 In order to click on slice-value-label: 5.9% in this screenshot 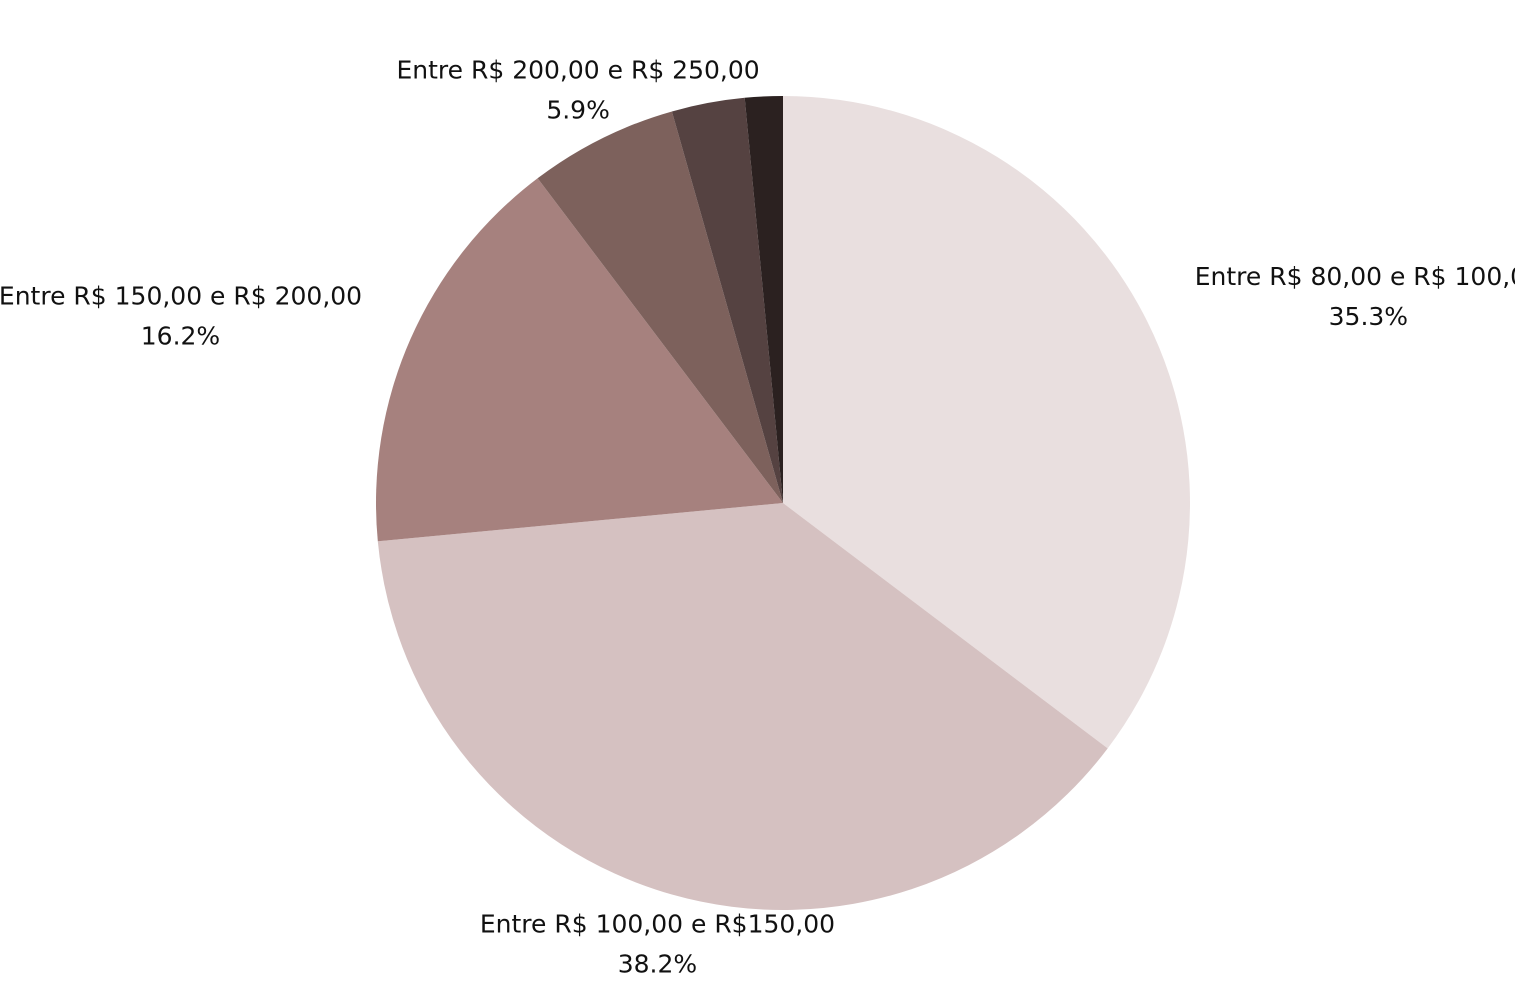, I will do `click(578, 109)`.